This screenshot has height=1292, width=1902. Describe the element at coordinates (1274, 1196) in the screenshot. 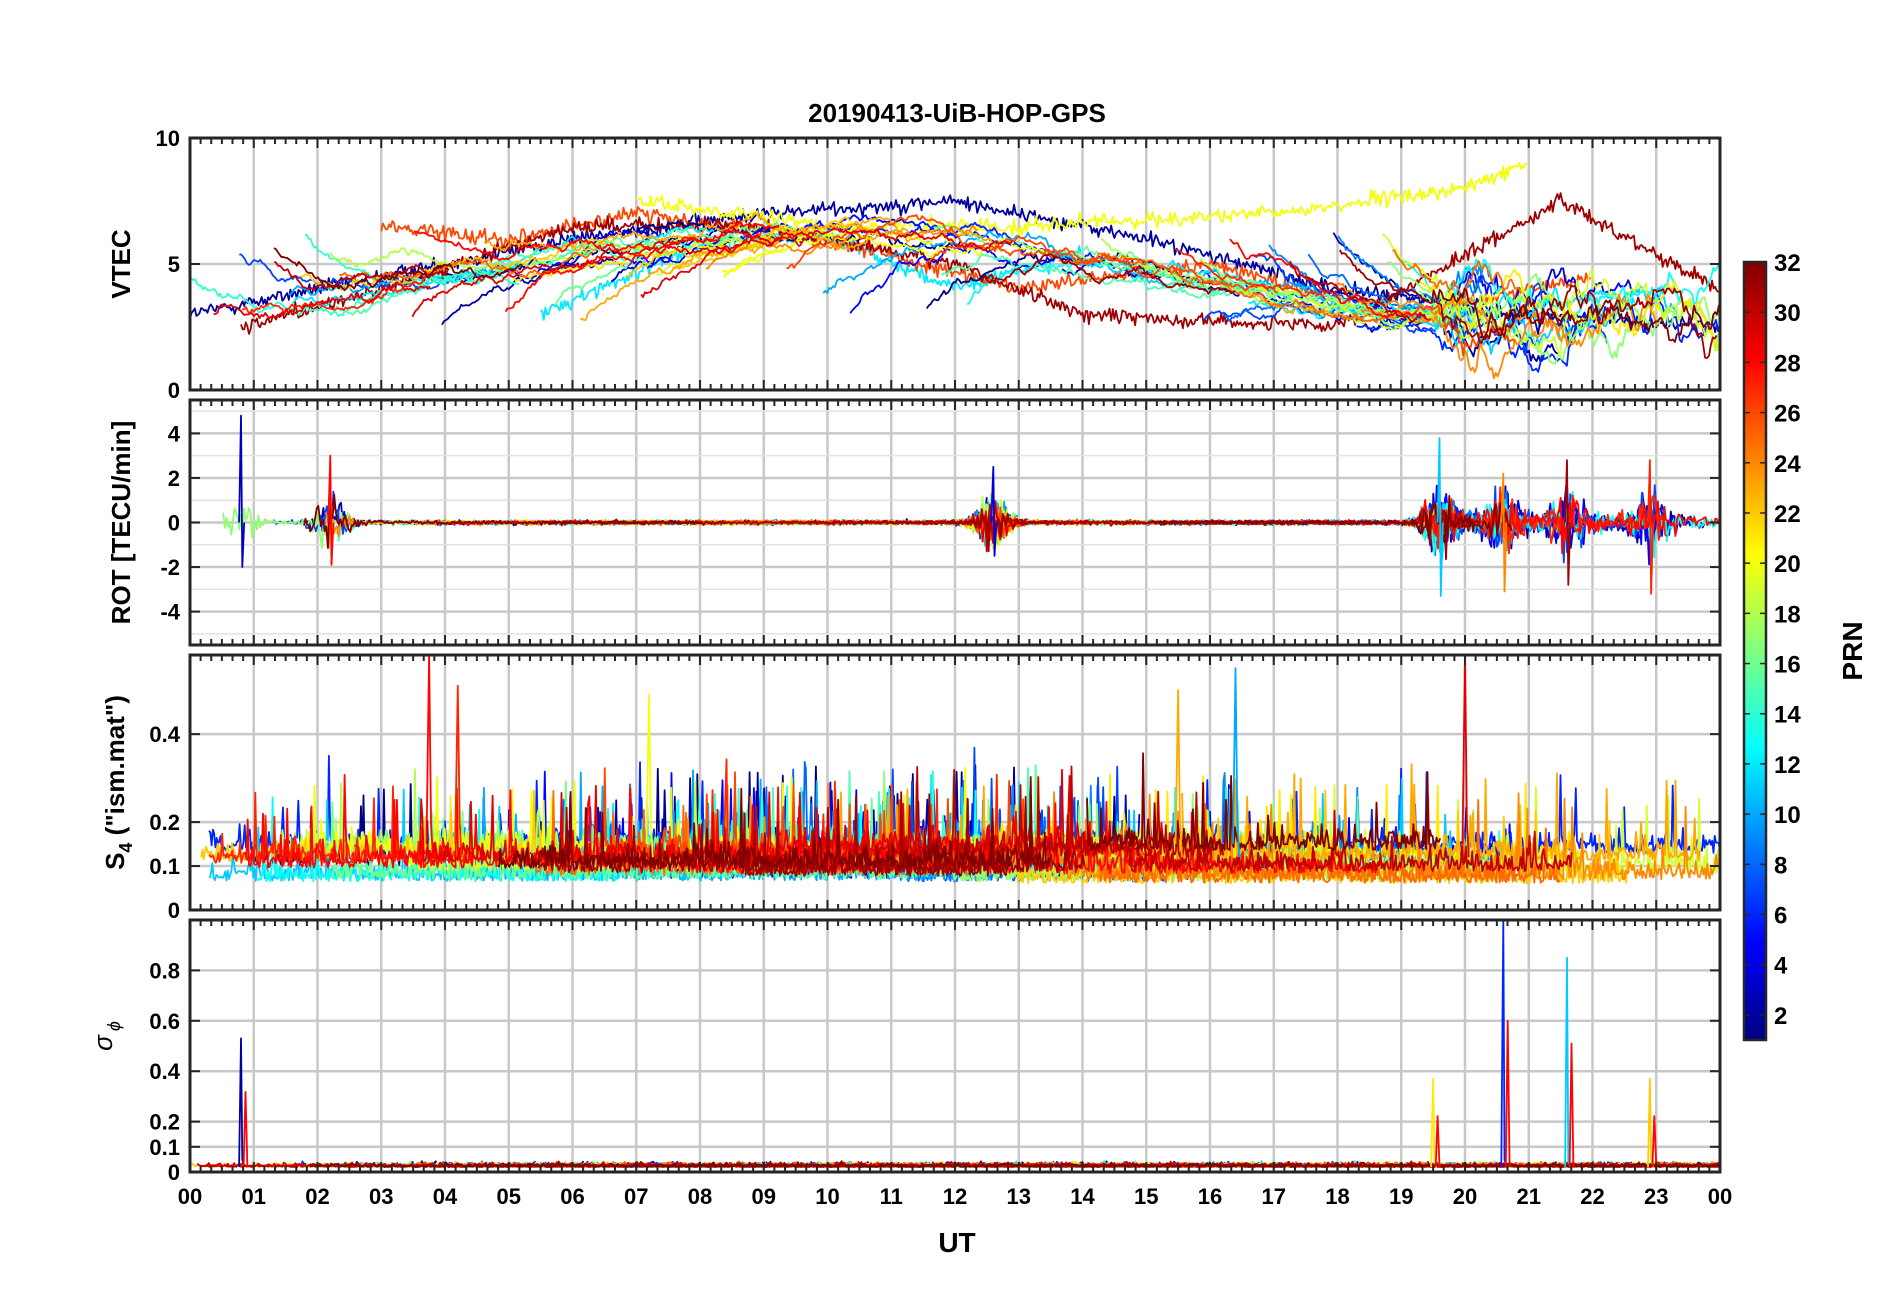

I see `x-tick-label: 17` at that location.